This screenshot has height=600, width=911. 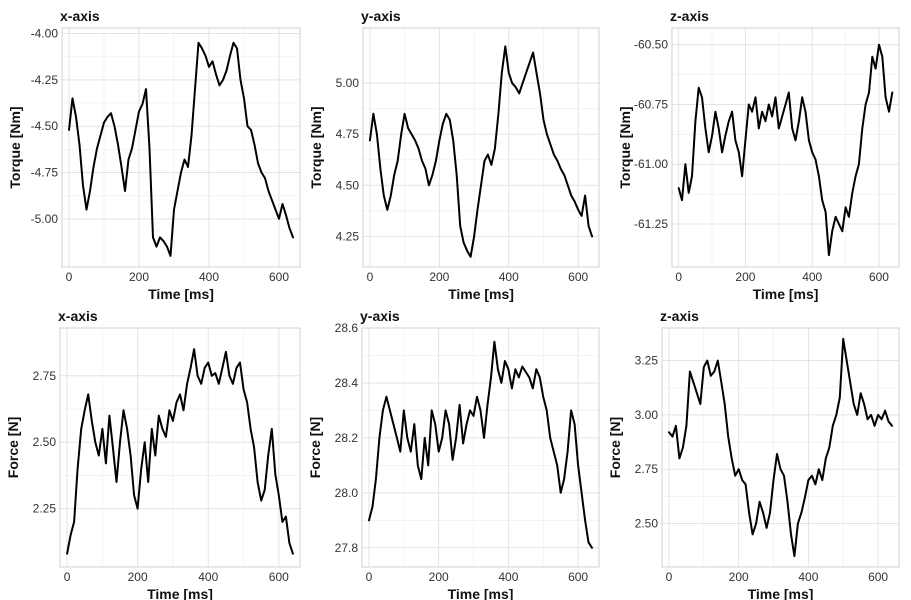 What do you see at coordinates (45, 219) in the screenshot?
I see `y-tick-label: -5.00` at bounding box center [45, 219].